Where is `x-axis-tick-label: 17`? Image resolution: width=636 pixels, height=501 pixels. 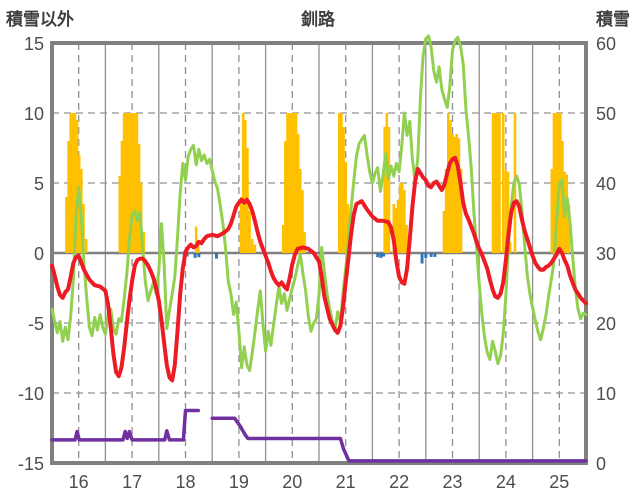 x-axis-tick-label: 17 is located at coordinates (132, 482).